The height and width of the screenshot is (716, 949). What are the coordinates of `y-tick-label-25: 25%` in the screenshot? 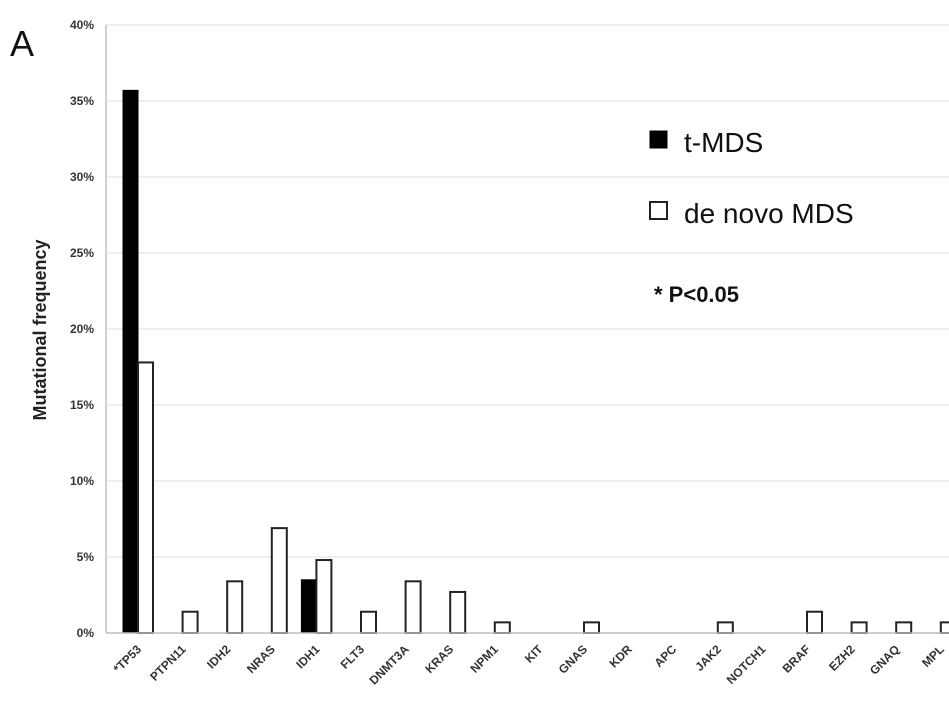 It's located at (82, 253).